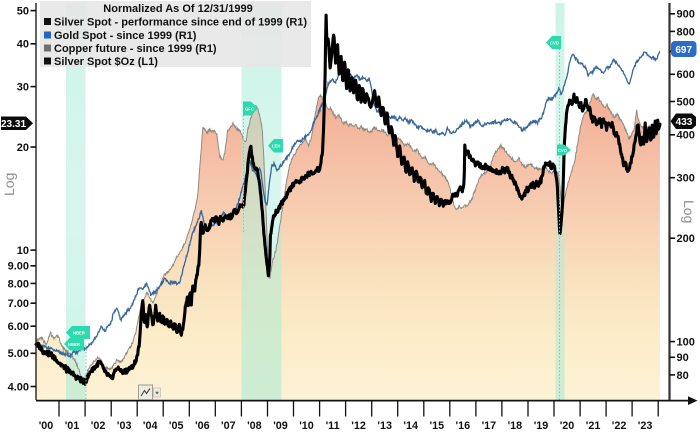 This screenshot has height=433, width=700. I want to click on svg-text: LEH, so click(276, 146).